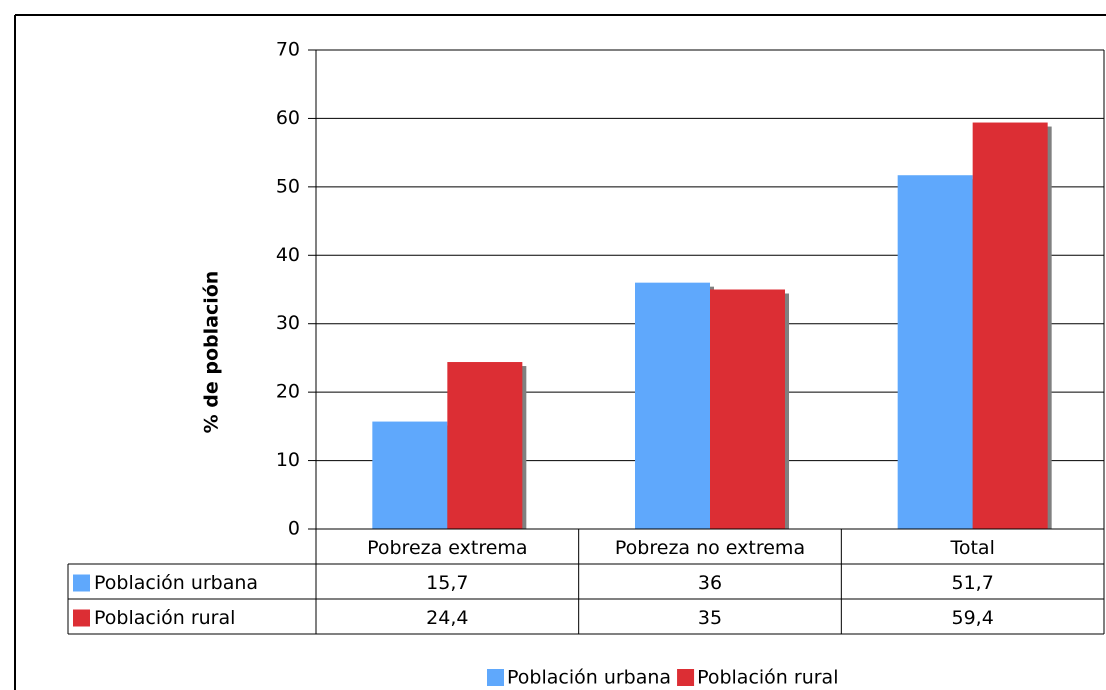 The image size is (1106, 690). Describe the element at coordinates (288, 118) in the screenshot. I see `y-tick-label: 60` at that location.